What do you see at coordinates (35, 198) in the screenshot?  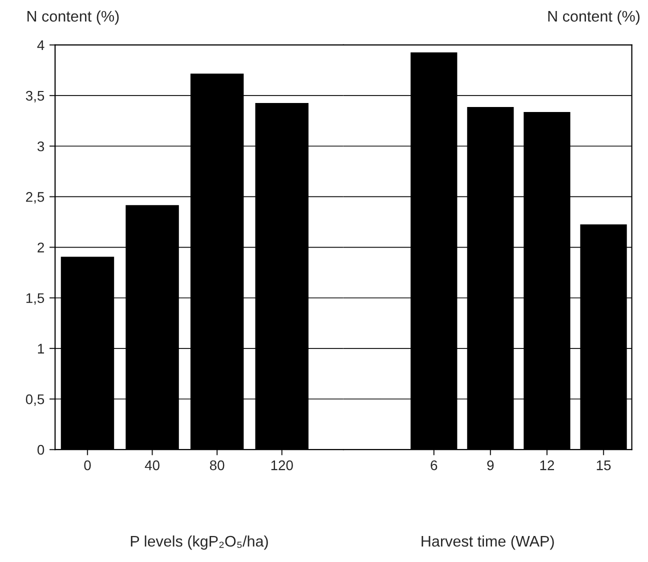 I see `y-tick-label: 2,5` at bounding box center [35, 198].